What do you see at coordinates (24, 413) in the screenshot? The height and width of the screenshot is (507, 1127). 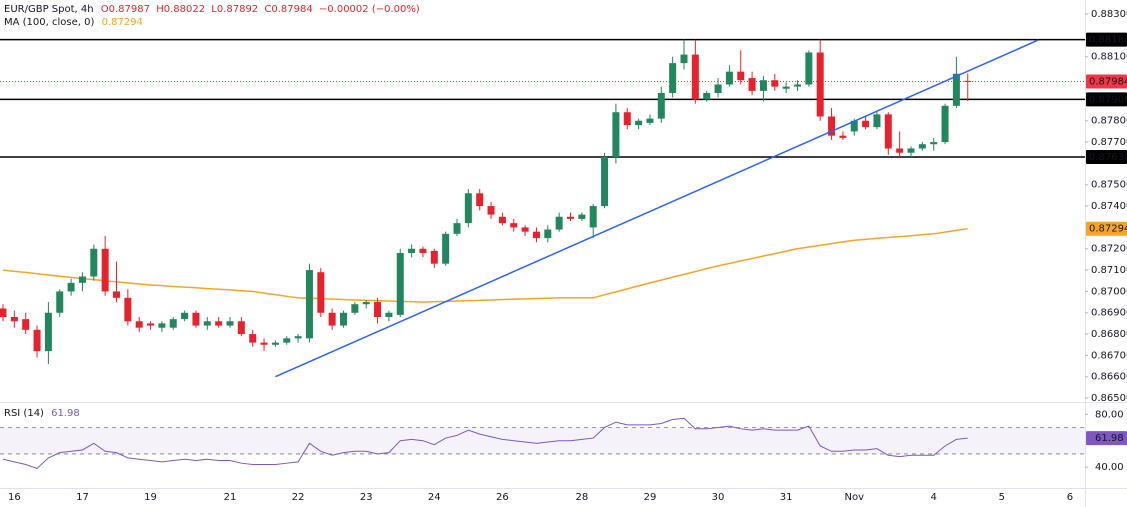 I see `rsi-name: RSI (14)` at bounding box center [24, 413].